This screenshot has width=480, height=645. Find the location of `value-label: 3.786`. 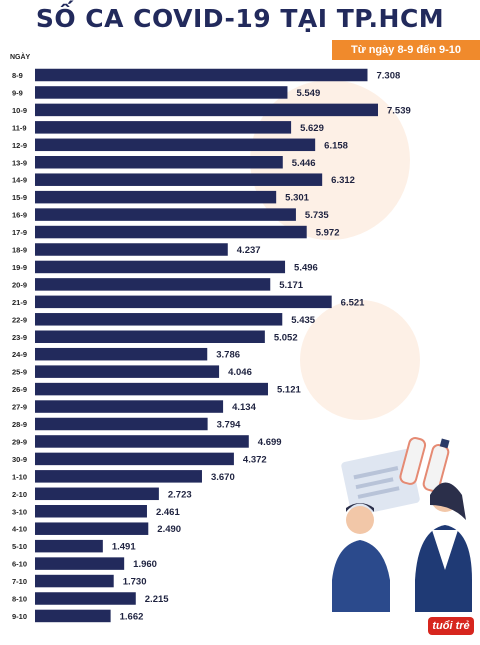

value-label: 3.786 is located at coordinates (228, 355).